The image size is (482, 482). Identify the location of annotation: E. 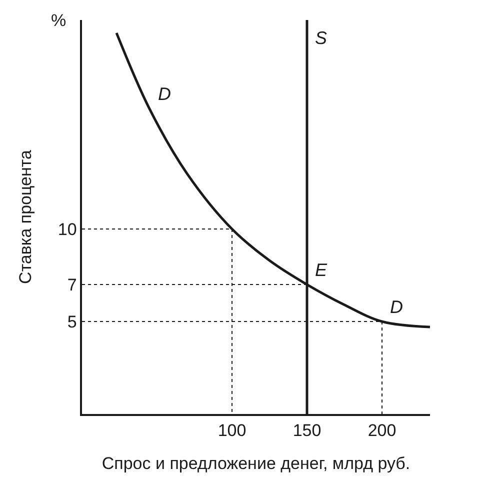
(321, 270).